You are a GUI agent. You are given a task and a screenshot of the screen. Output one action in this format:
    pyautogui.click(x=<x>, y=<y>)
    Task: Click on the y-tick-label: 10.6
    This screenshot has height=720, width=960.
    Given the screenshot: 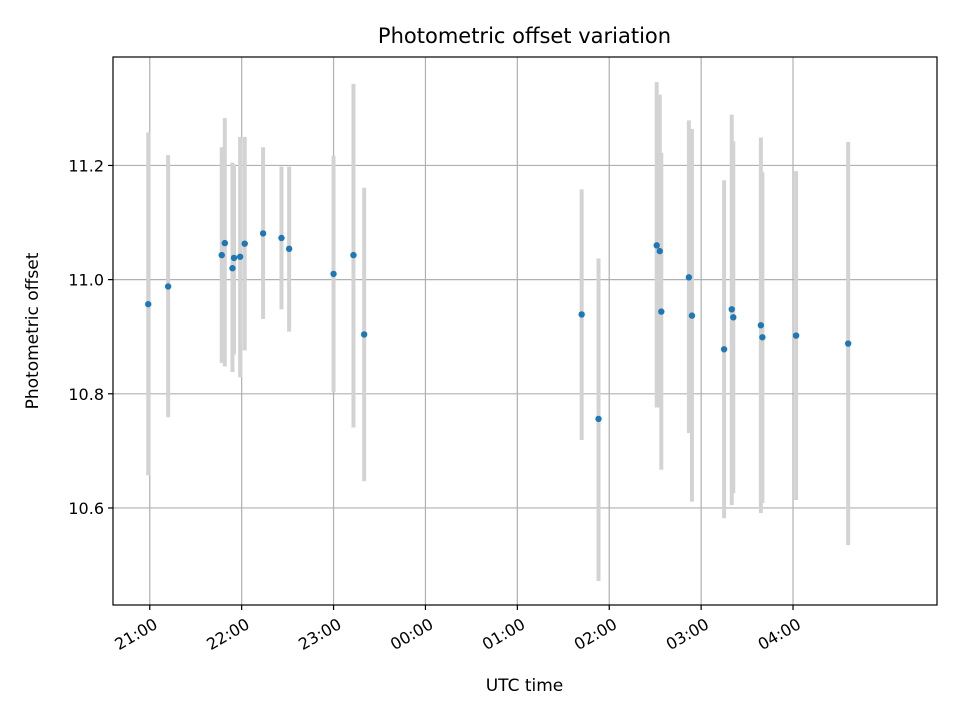 What is the action you would take?
    pyautogui.click(x=86, y=508)
    